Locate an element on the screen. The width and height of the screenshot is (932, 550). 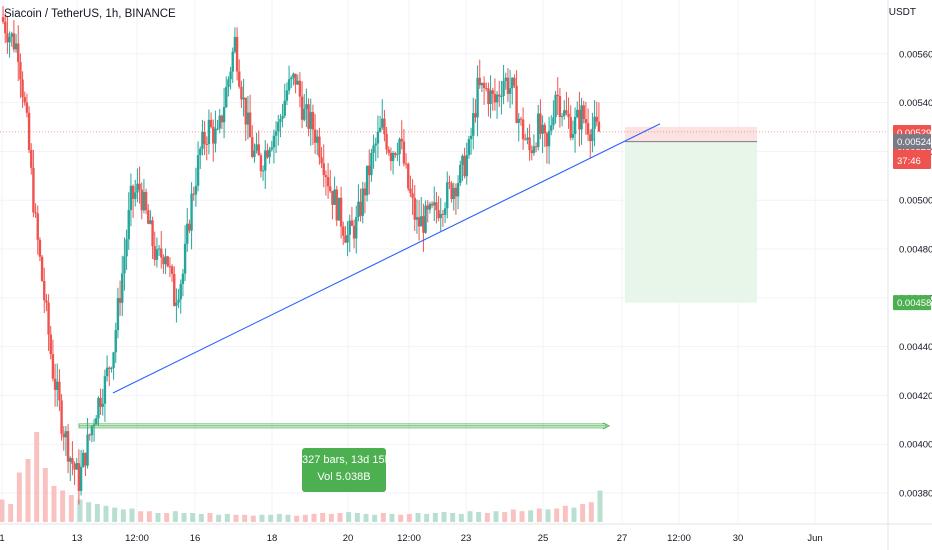
target-price-label: 0.00458 is located at coordinates (914, 303).